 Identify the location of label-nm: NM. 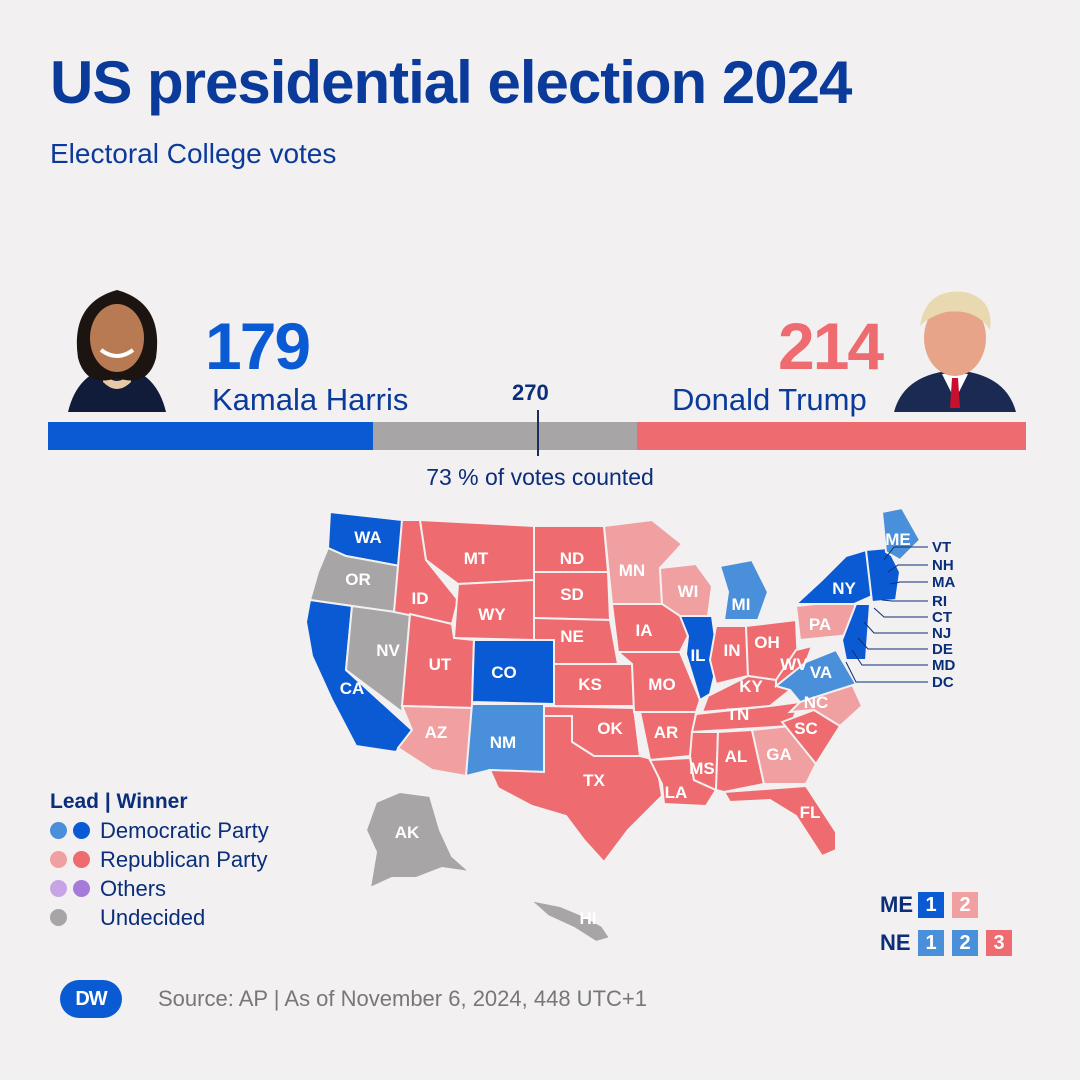
(503, 742).